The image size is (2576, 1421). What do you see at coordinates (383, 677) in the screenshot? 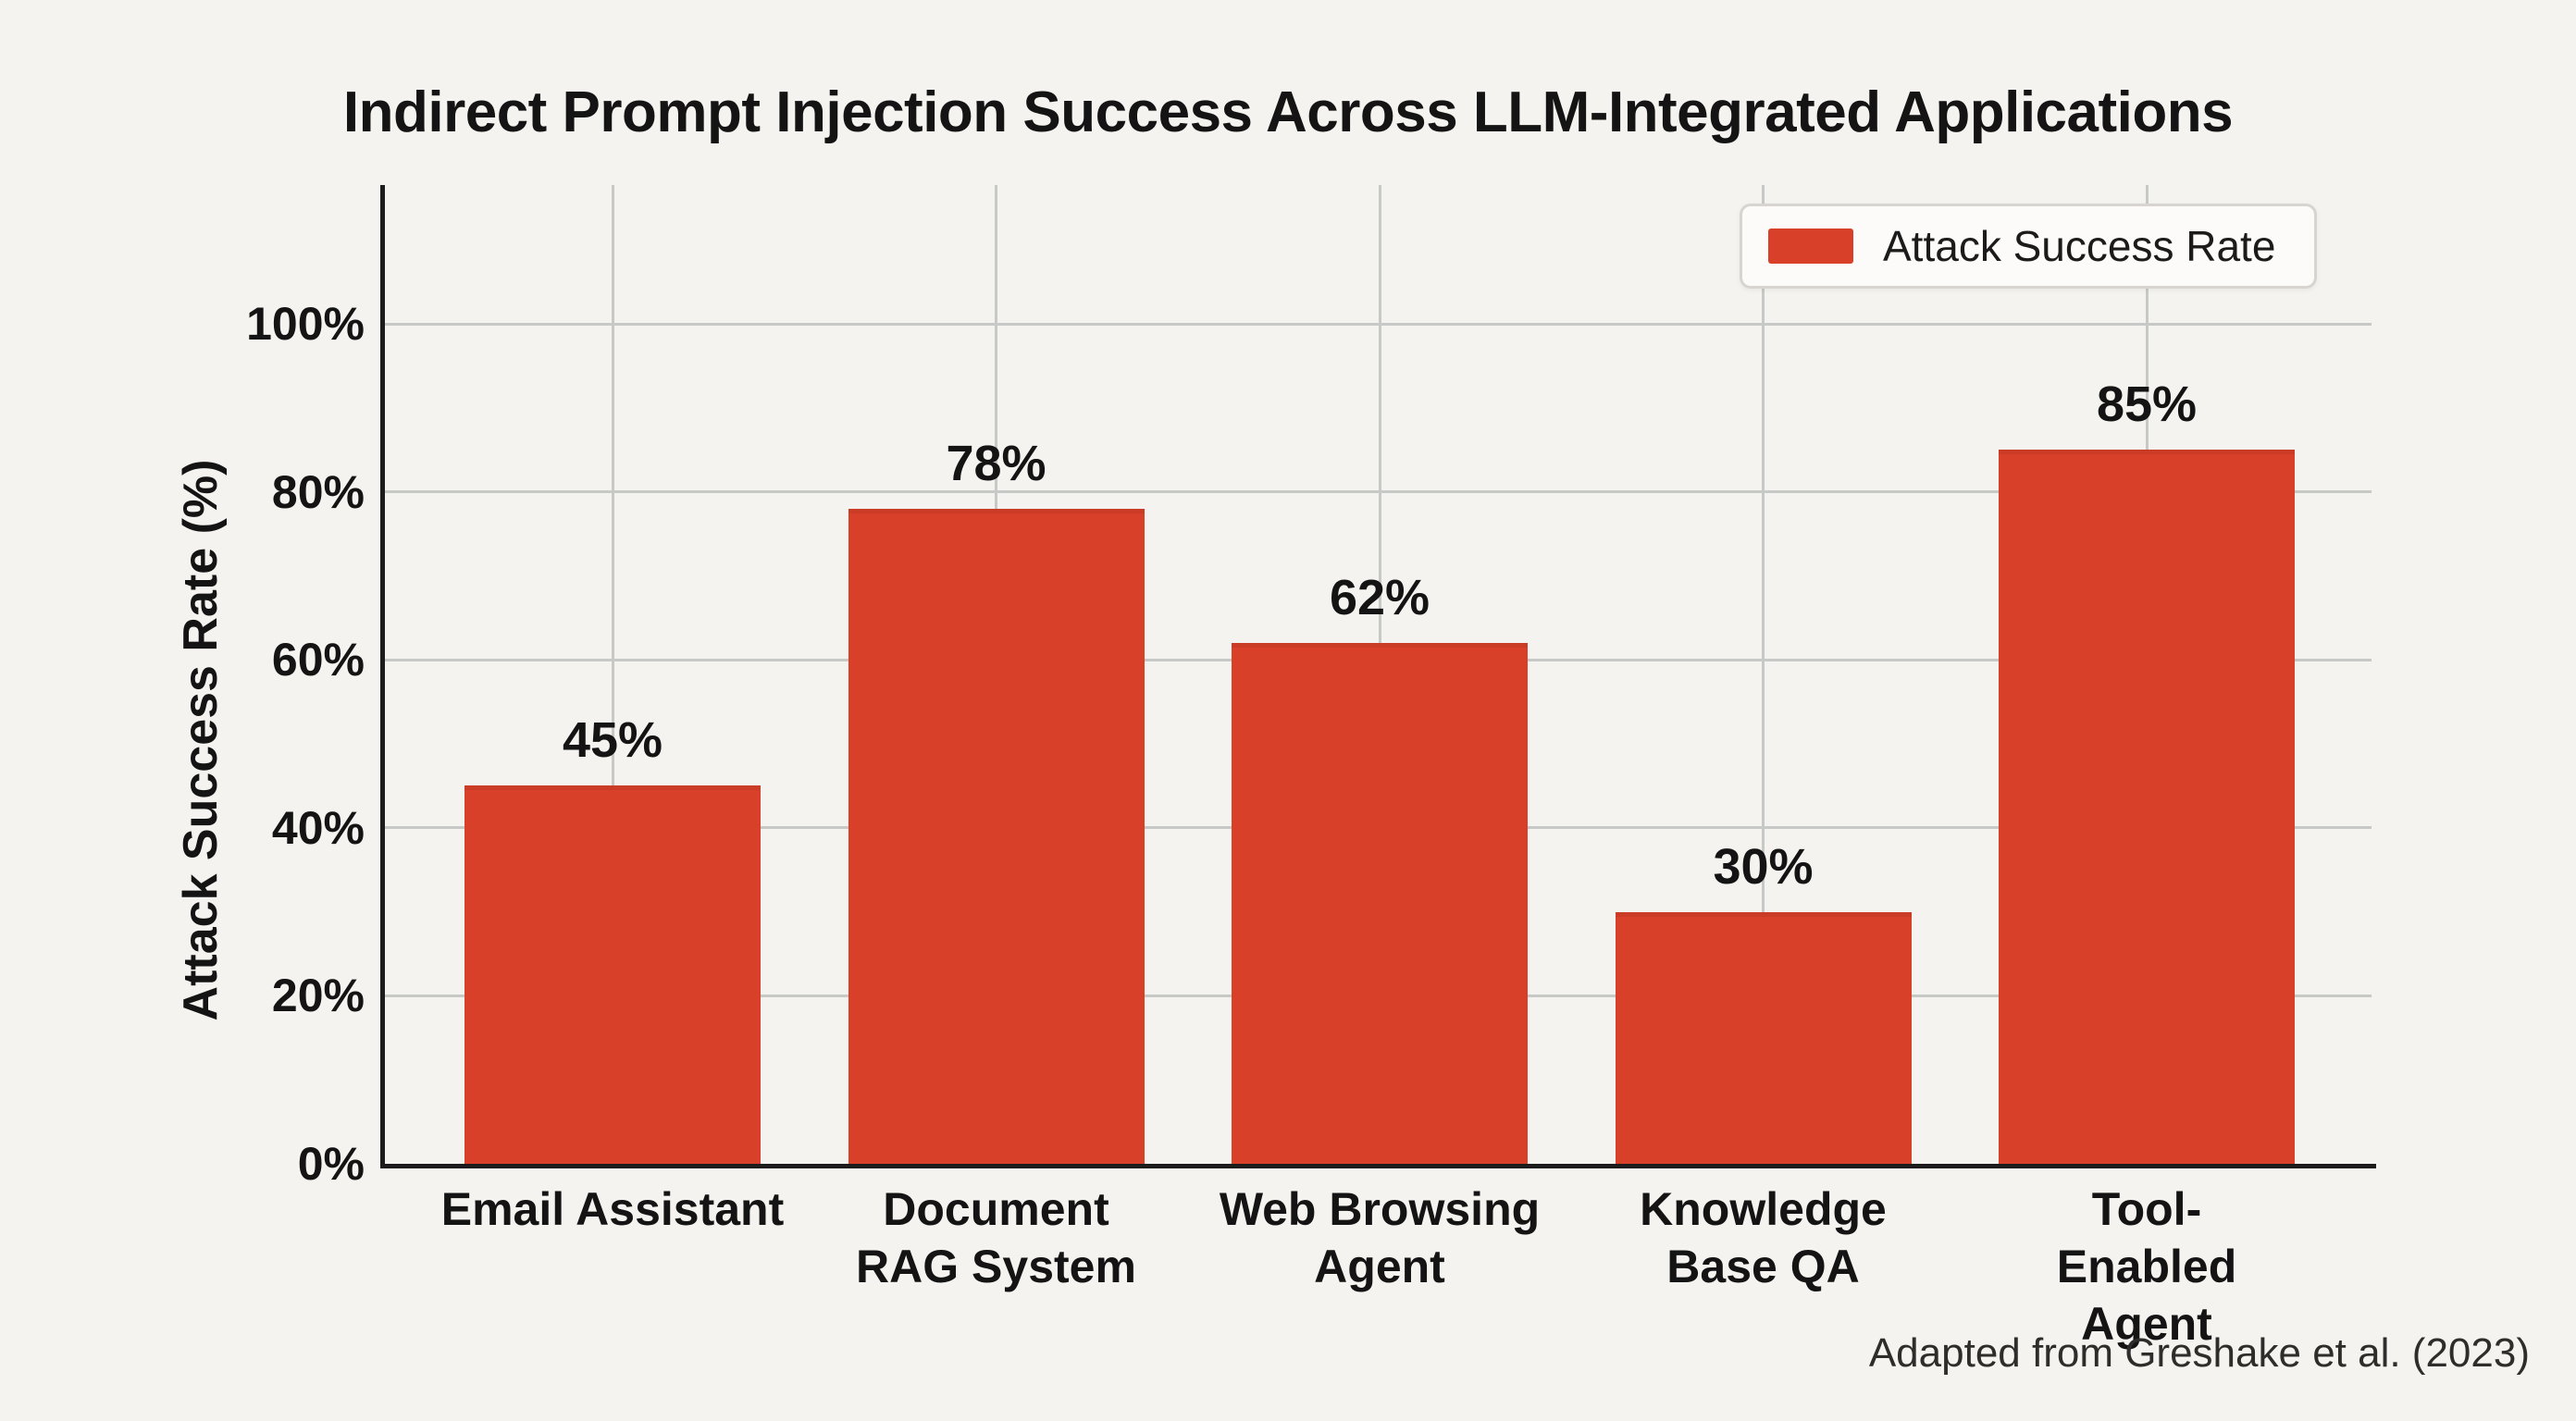
I see `y-axis-line` at bounding box center [383, 677].